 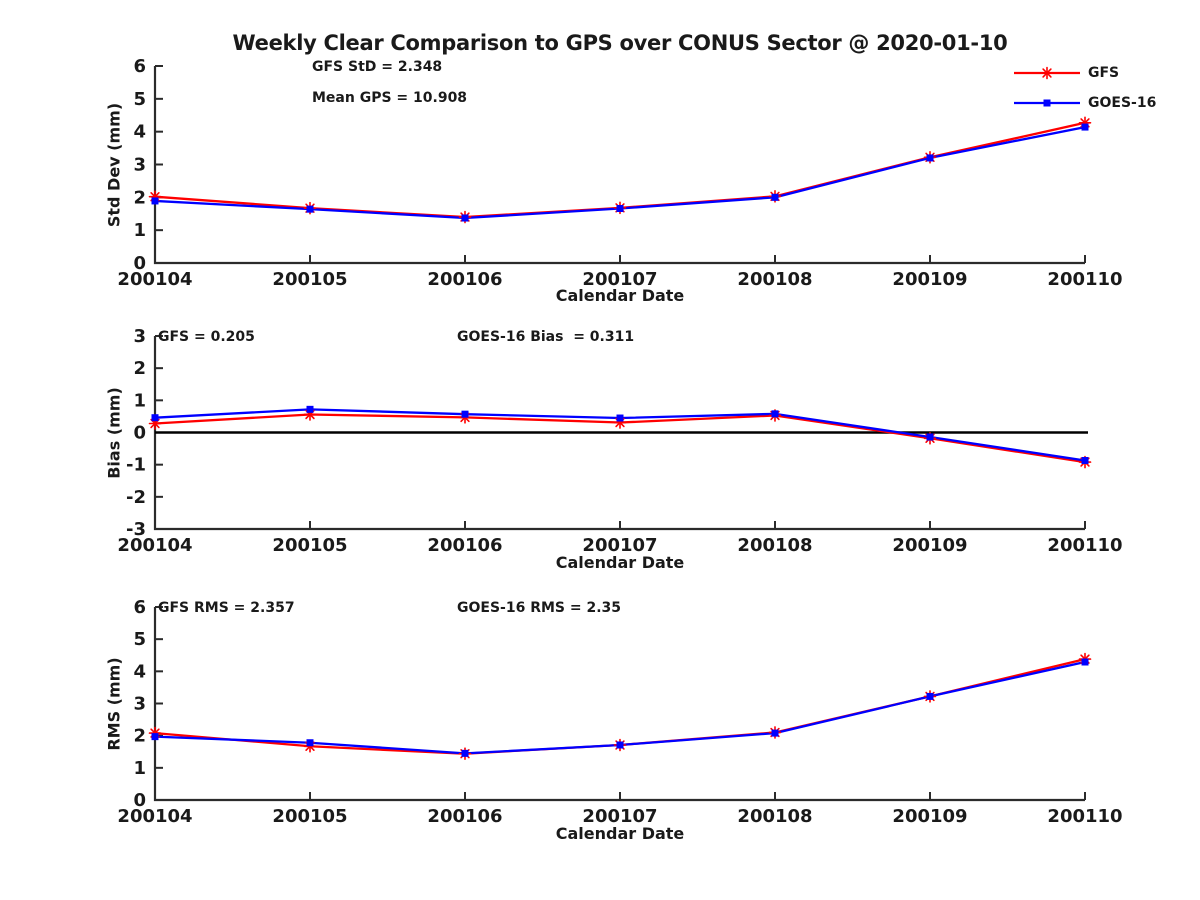 What do you see at coordinates (136, 497) in the screenshot?
I see `y-tick-label: -2` at bounding box center [136, 497].